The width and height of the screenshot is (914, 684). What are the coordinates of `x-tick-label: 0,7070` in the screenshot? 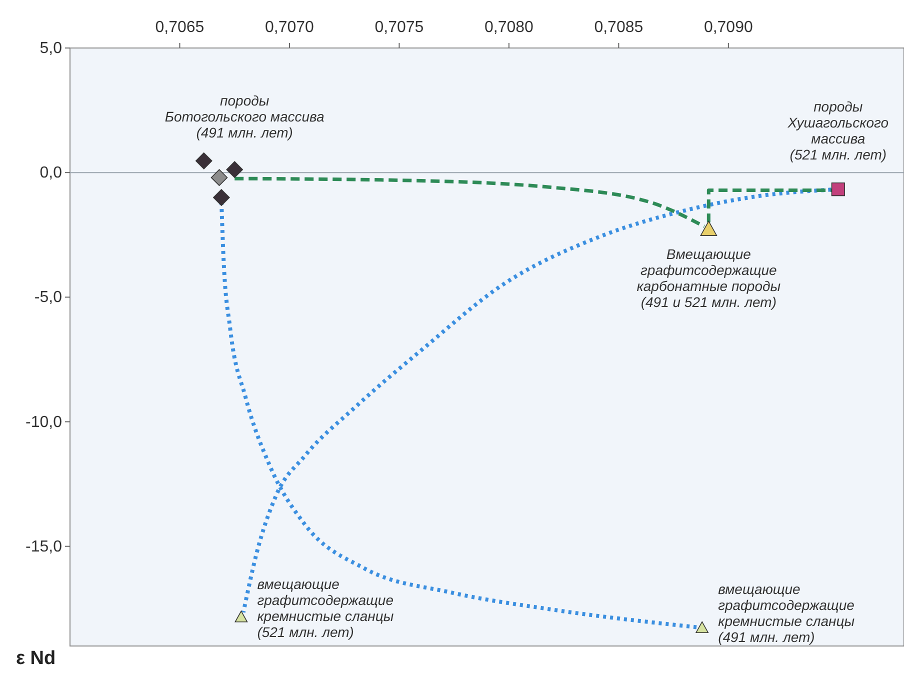 It's located at (289, 27).